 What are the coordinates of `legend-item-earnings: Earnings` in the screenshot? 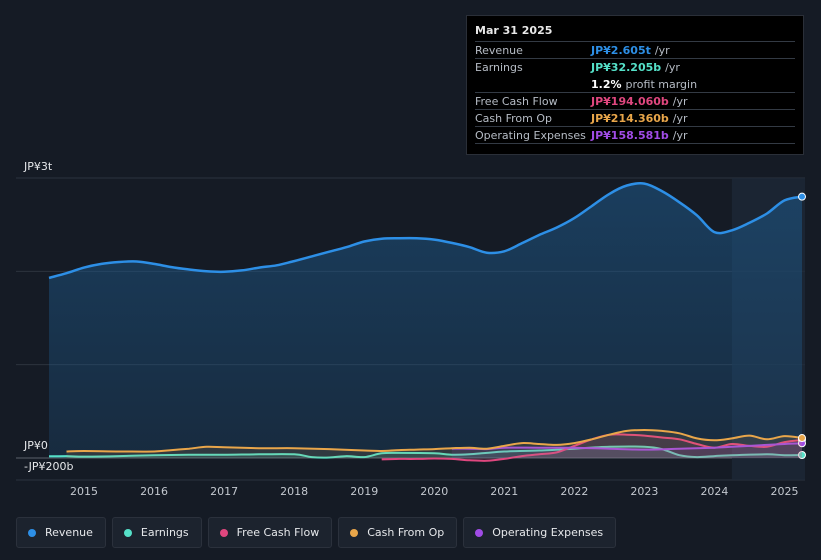 It's located at (156, 532).